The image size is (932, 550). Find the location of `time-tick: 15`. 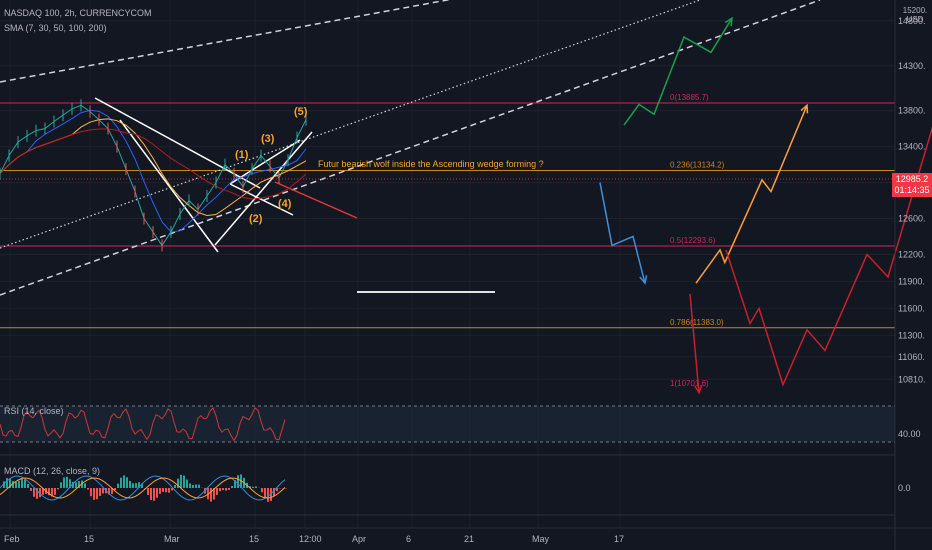

time-tick: 15 is located at coordinates (254, 539).